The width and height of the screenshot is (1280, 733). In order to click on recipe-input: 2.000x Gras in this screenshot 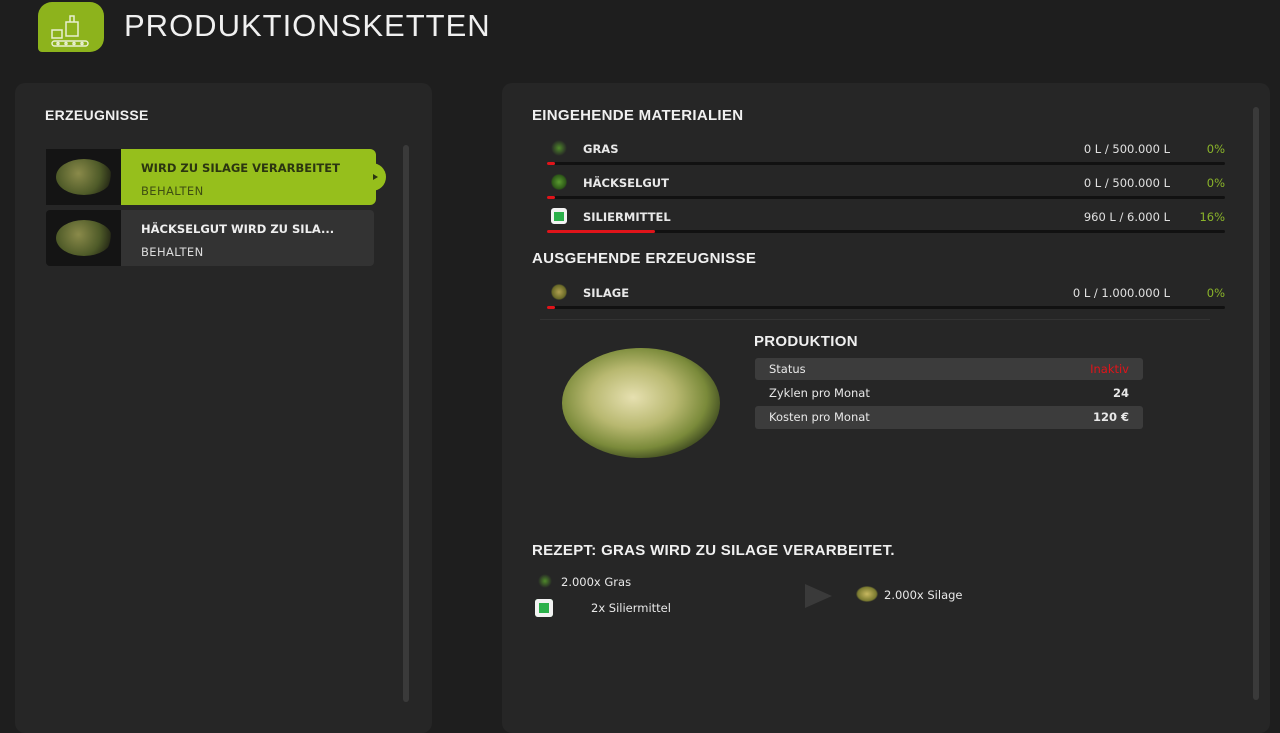, I will do `click(596, 582)`.